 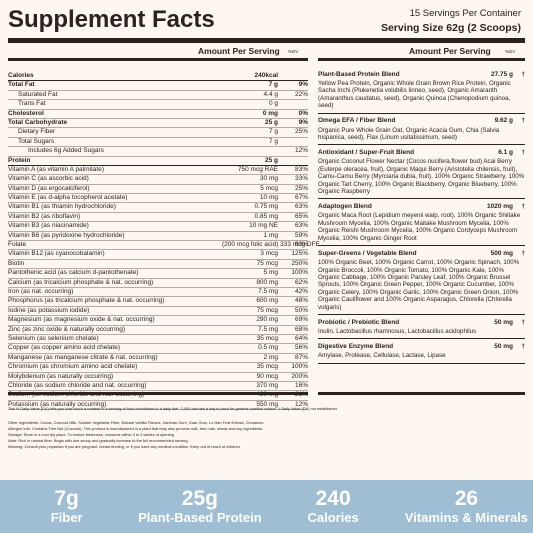 What do you see at coordinates (267, 263) in the screenshot?
I see `nutrient-amount: 75 mcg` at bounding box center [267, 263].